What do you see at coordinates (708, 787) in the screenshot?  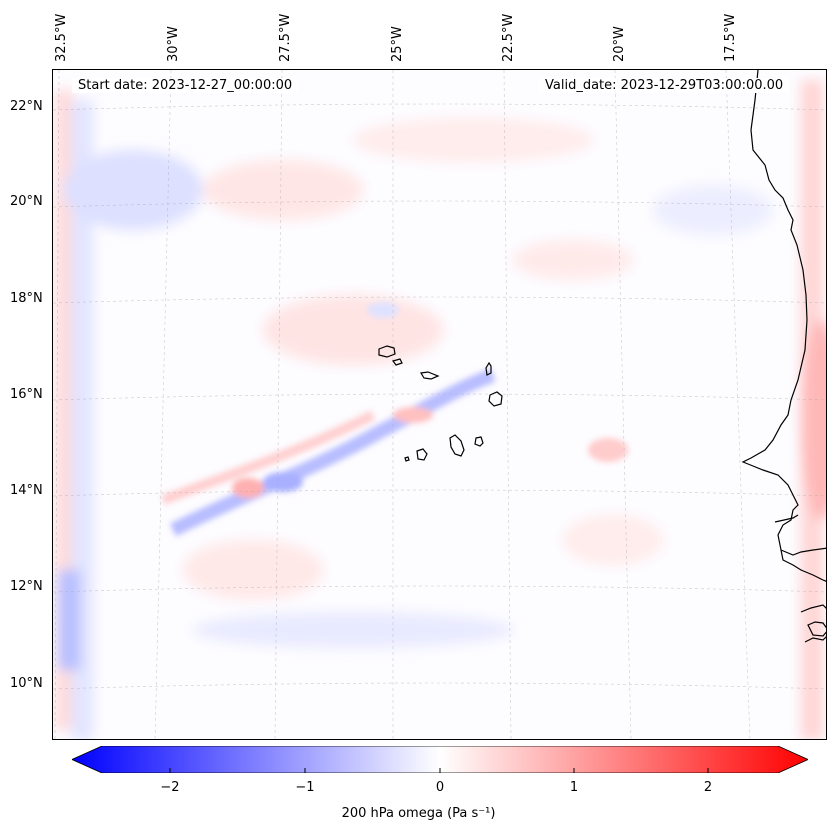 I see `colorbar-tick-label-2: 2` at bounding box center [708, 787].